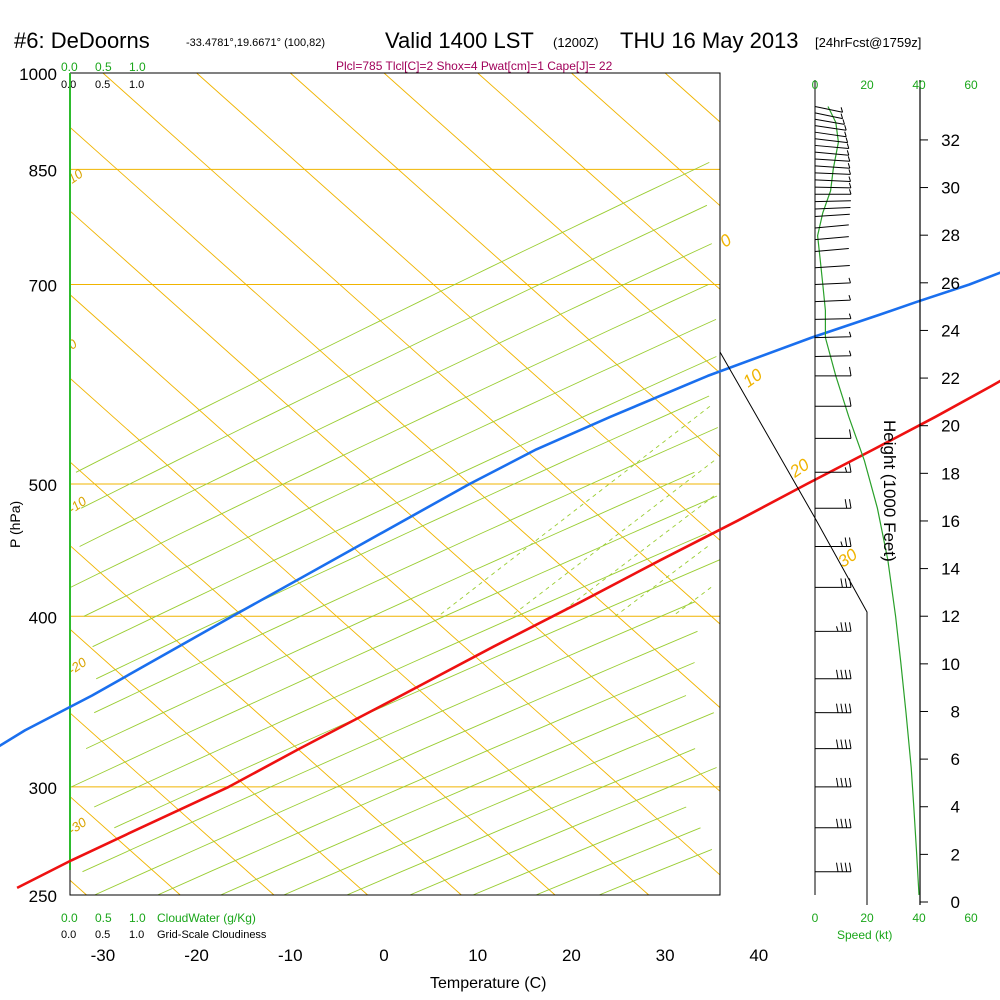 The height and width of the screenshot is (1000, 1000). I want to click on height-tick-label: 18, so click(950, 473).